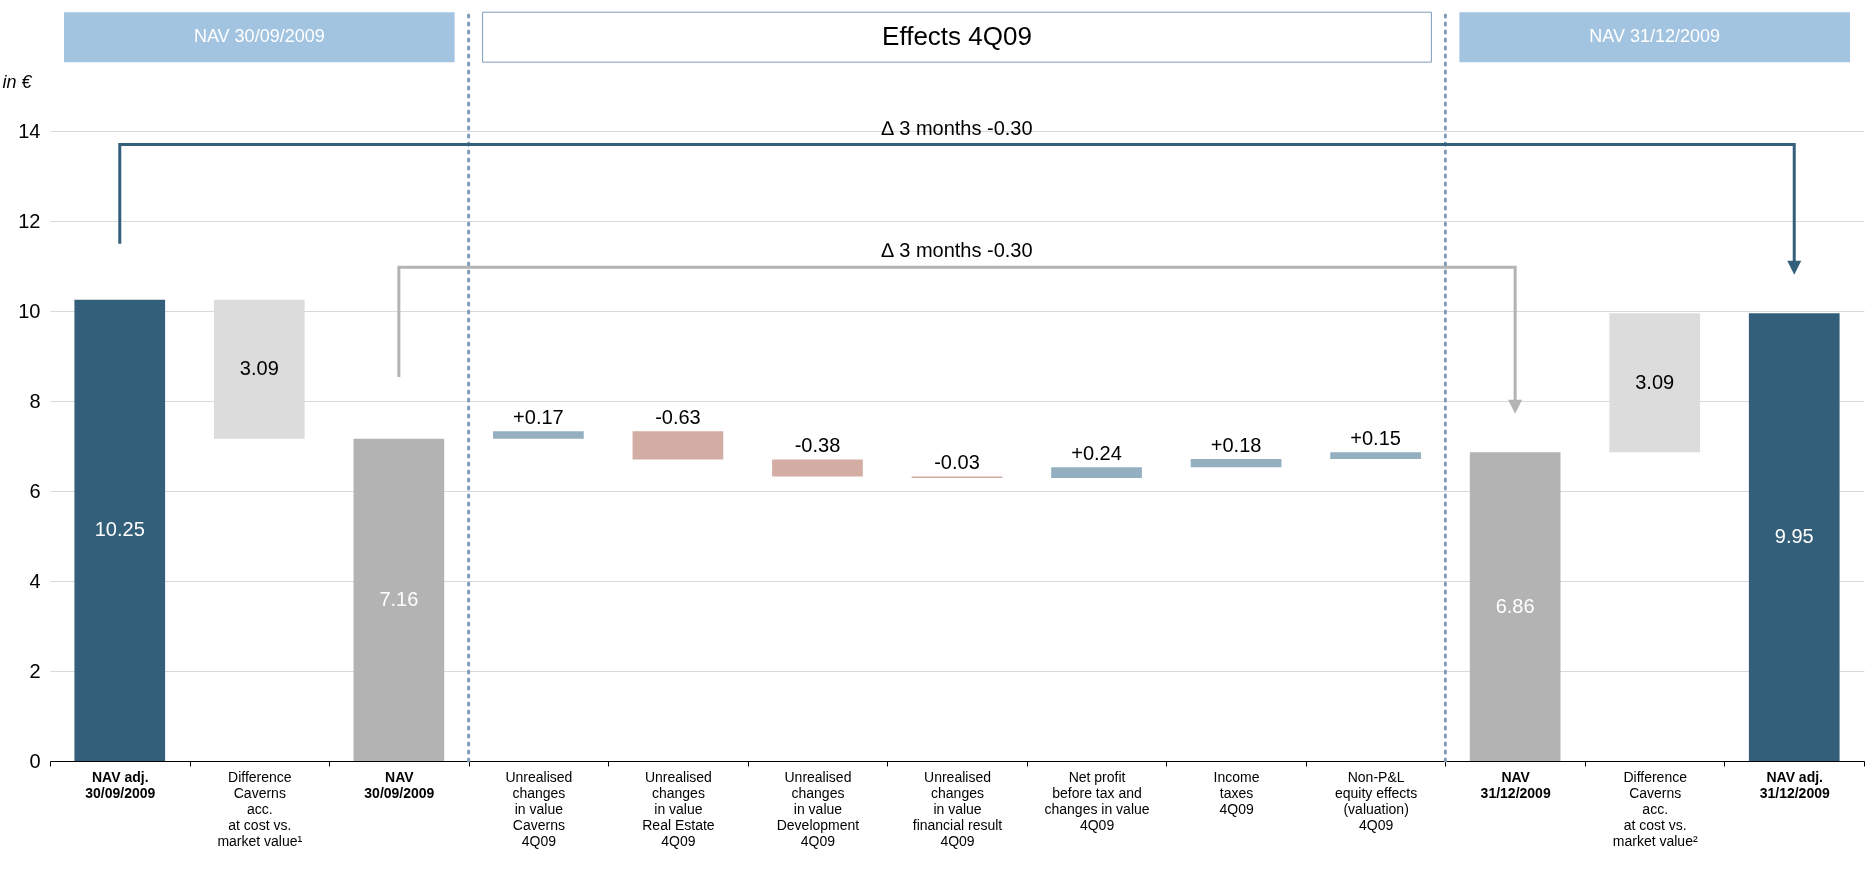  I want to click on y-tick-label: 14, so click(29, 130).